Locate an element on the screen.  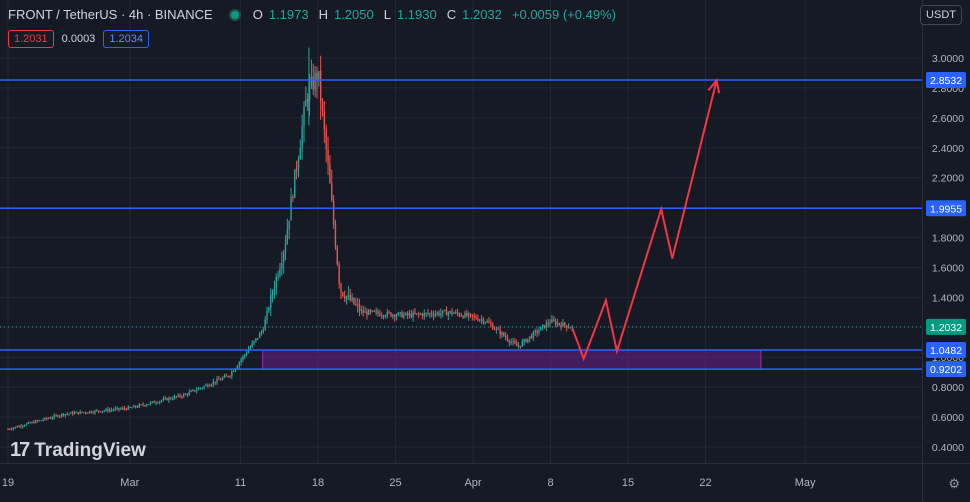
symbol-info: FRONT / TetherUS · 4h · BINANCE is located at coordinates (110, 14).